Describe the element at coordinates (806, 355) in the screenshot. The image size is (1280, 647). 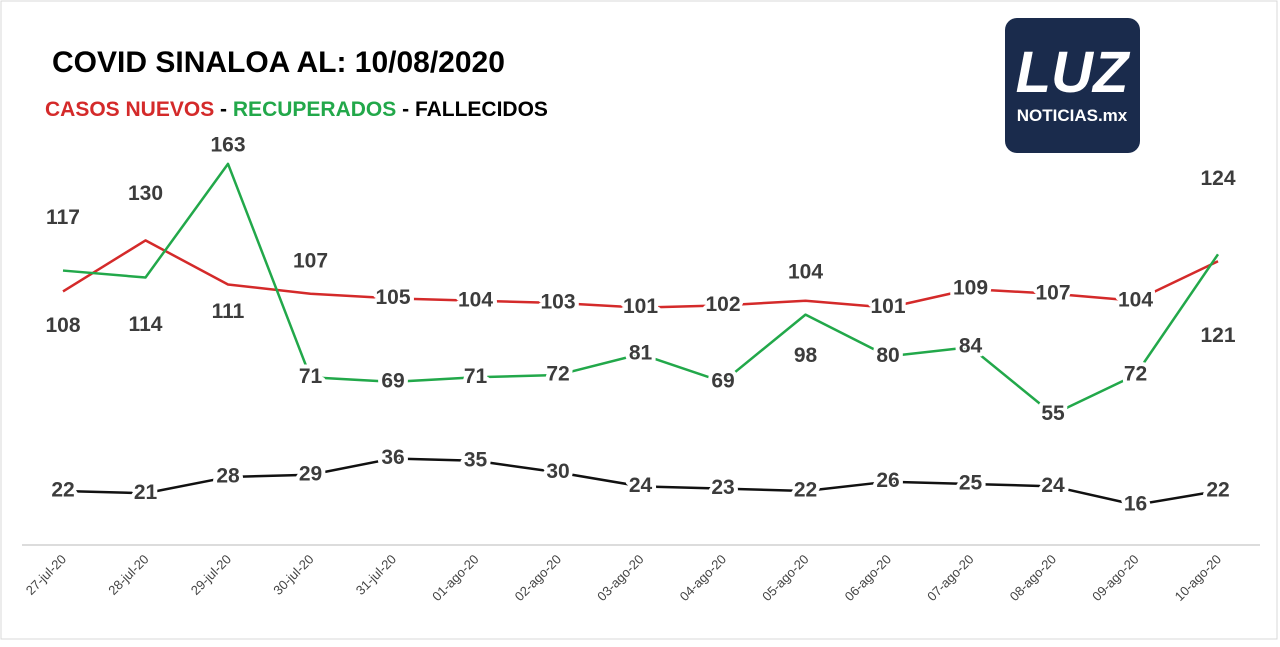
I see `value-label: 98` at that location.